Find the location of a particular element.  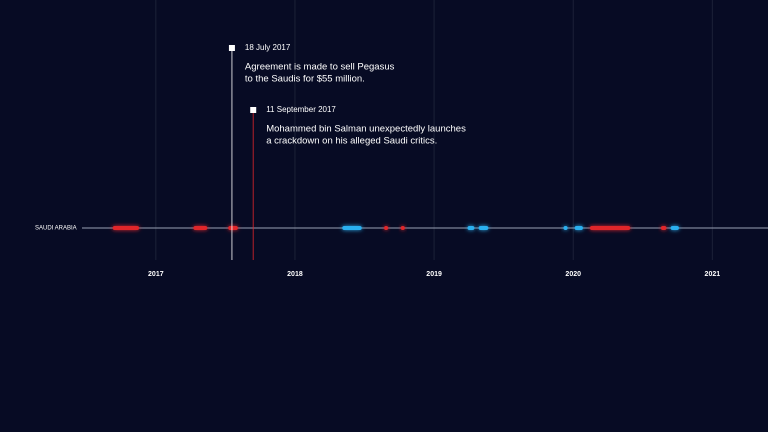

x-tick-label: 2019 is located at coordinates (434, 274).